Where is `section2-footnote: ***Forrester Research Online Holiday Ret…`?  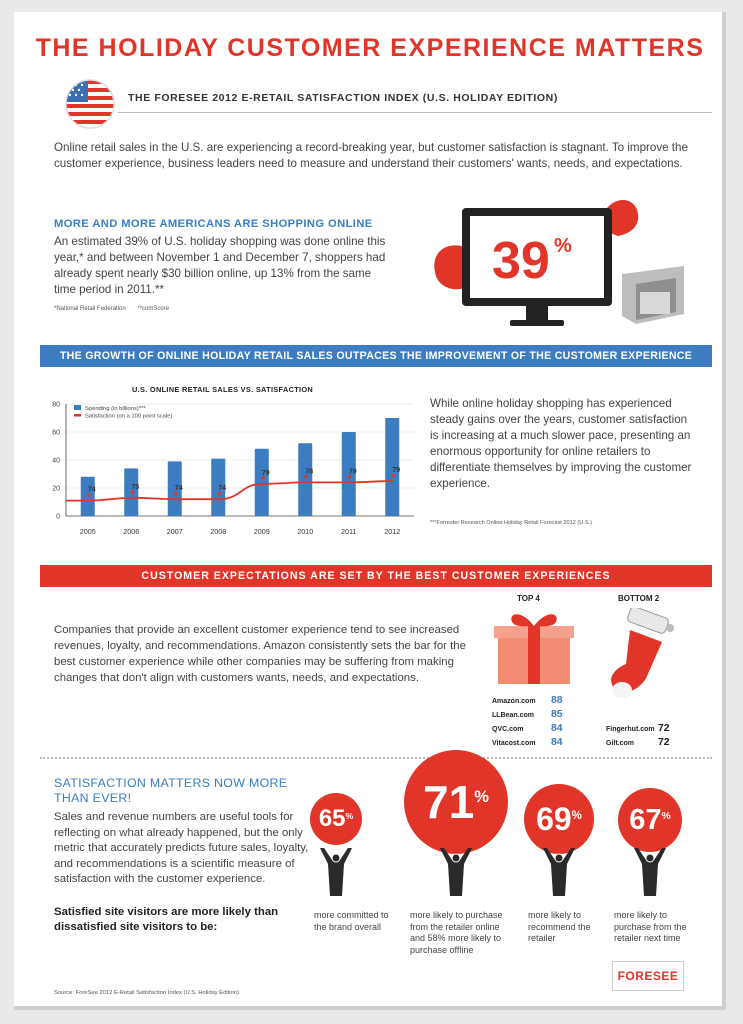
section2-footnote: ***Forrester Research Online Holiday Ret… is located at coordinates (511, 523).